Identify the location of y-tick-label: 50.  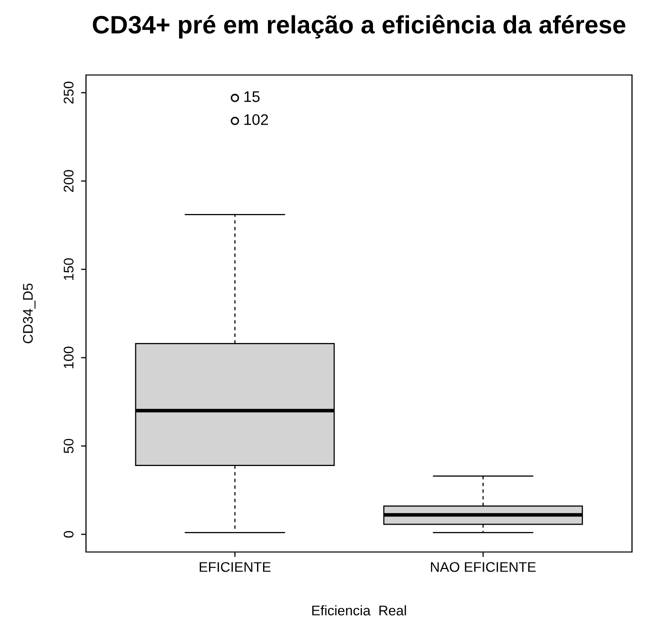
(69, 446).